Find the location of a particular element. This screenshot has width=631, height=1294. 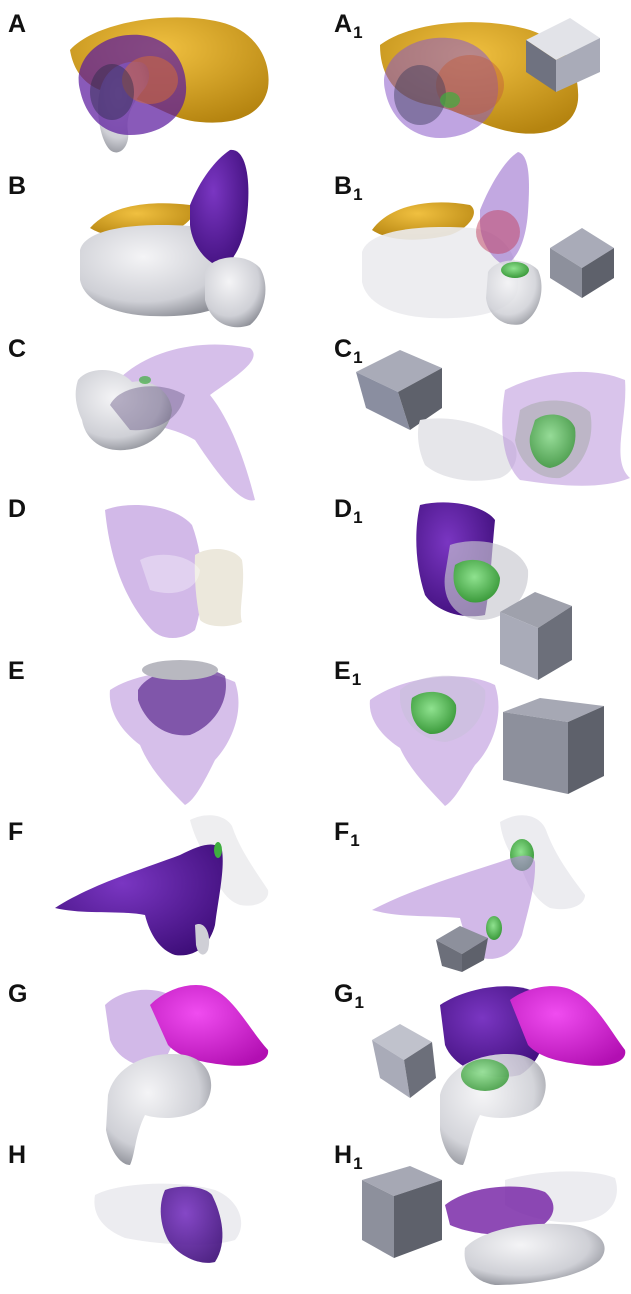

panel-e1-image is located at coordinates (486, 740).